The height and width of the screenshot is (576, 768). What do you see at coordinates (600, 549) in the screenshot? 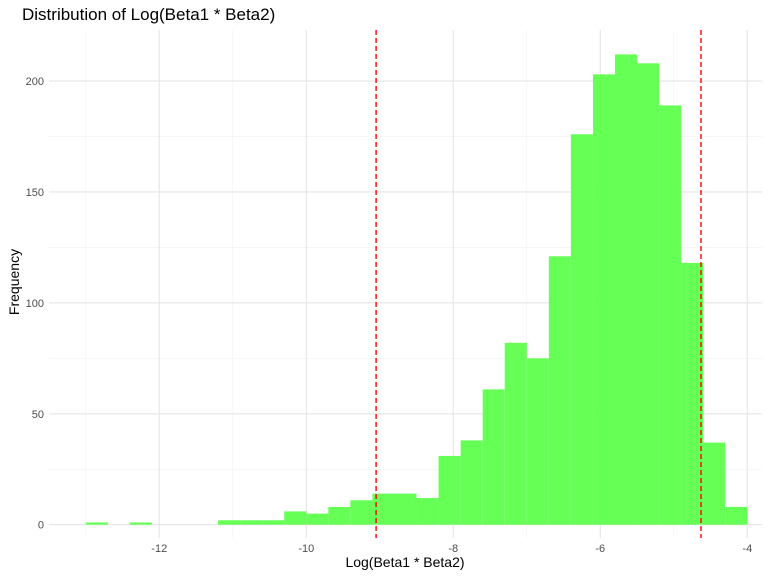
I see `x-tick-label: -6` at bounding box center [600, 549].